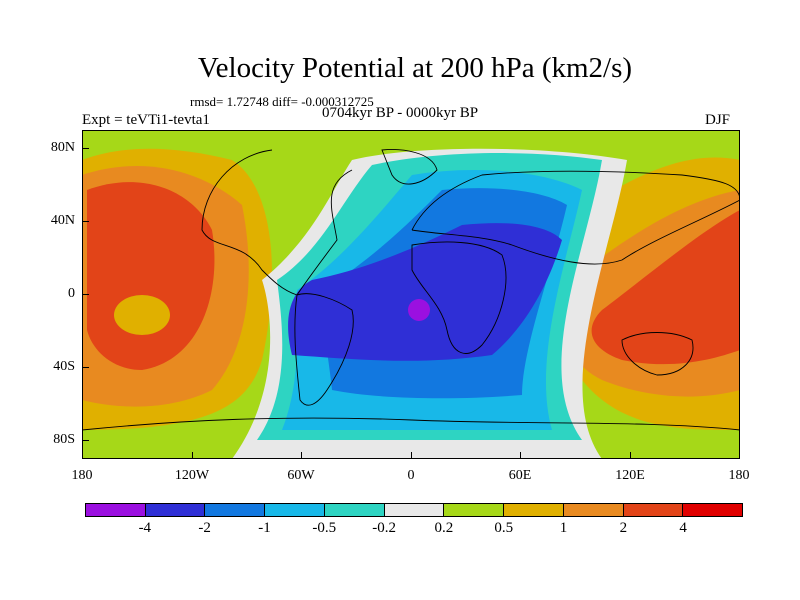  I want to click on lon-label-0: 0, so click(411, 475).